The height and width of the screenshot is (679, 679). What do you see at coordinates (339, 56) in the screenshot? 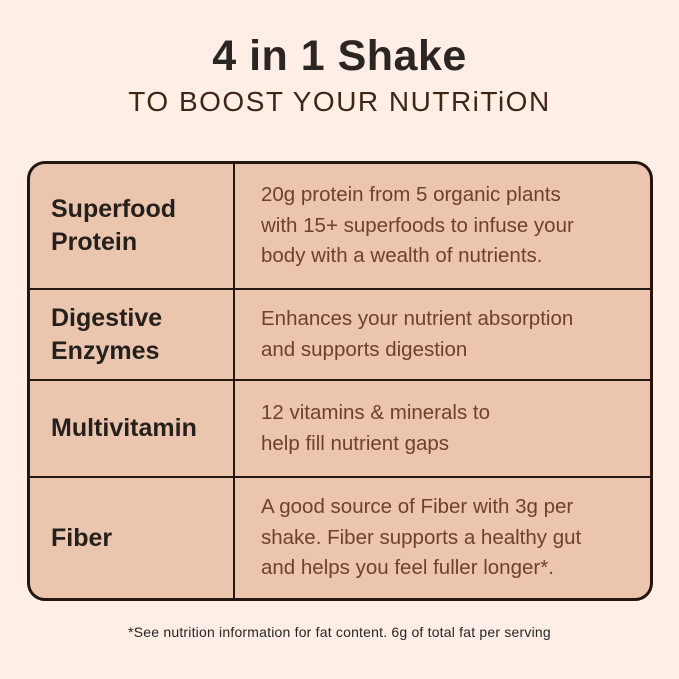
I see `page-title: 4 in 1 Shake` at bounding box center [339, 56].